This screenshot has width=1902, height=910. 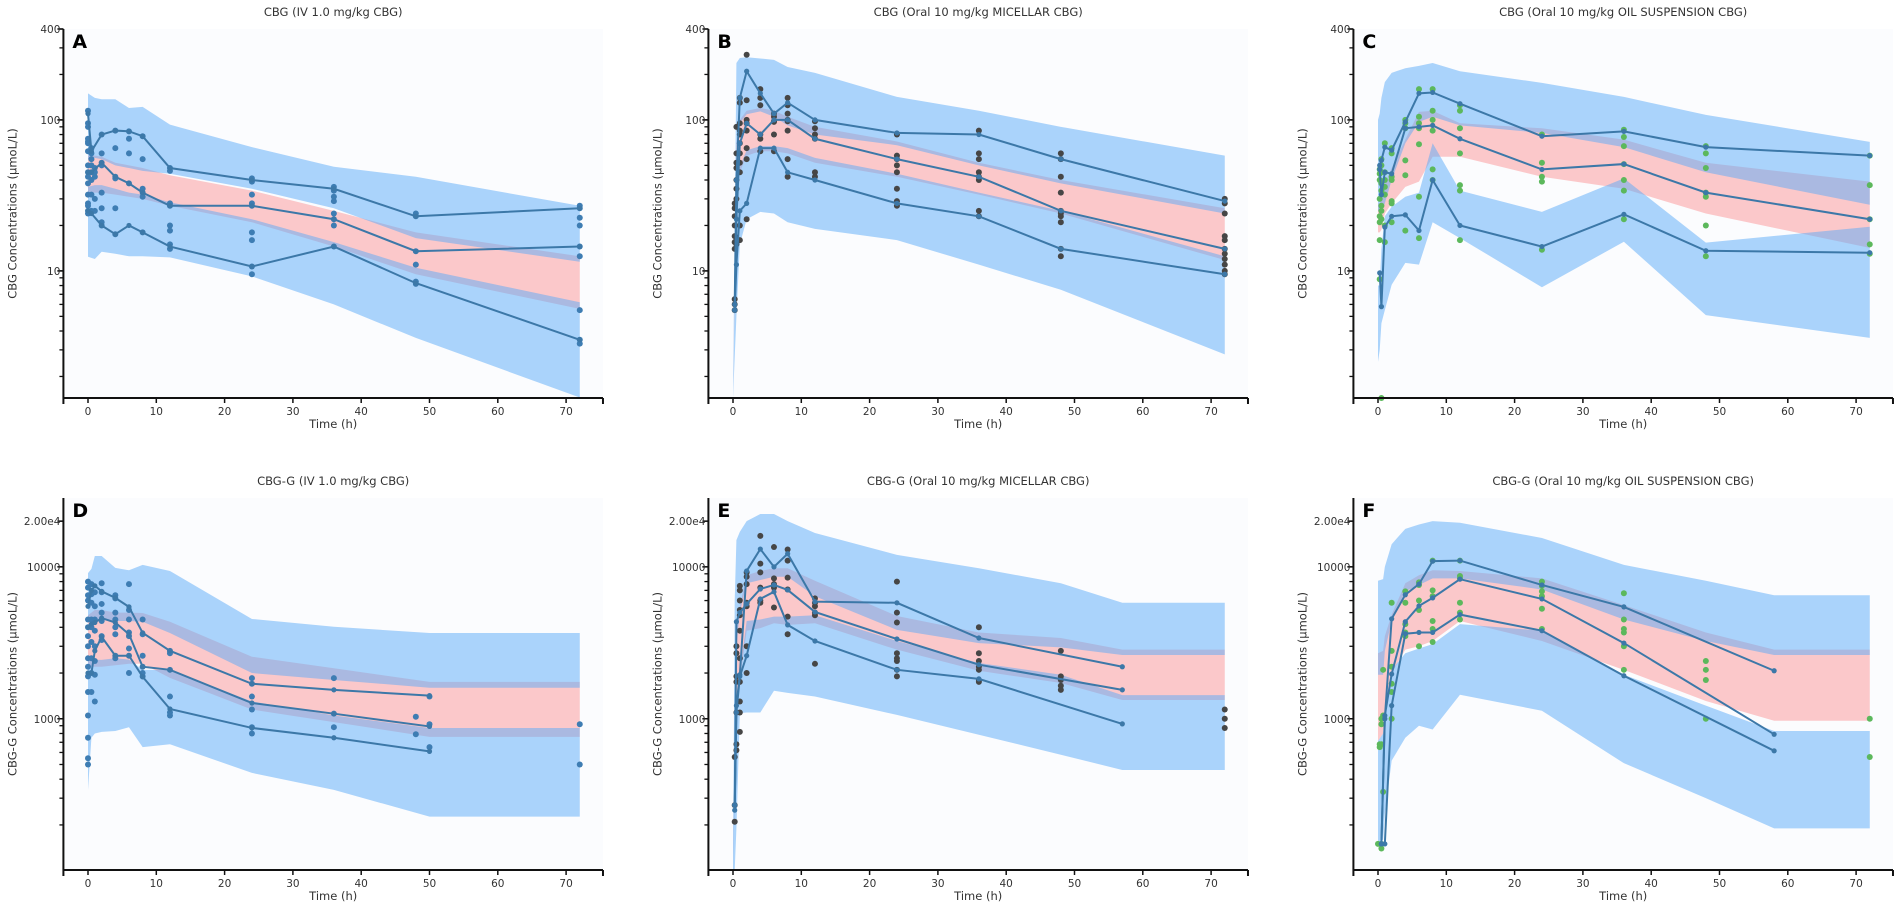 What do you see at coordinates (801, 884) in the screenshot?
I see `x-tick-label: 10` at bounding box center [801, 884].